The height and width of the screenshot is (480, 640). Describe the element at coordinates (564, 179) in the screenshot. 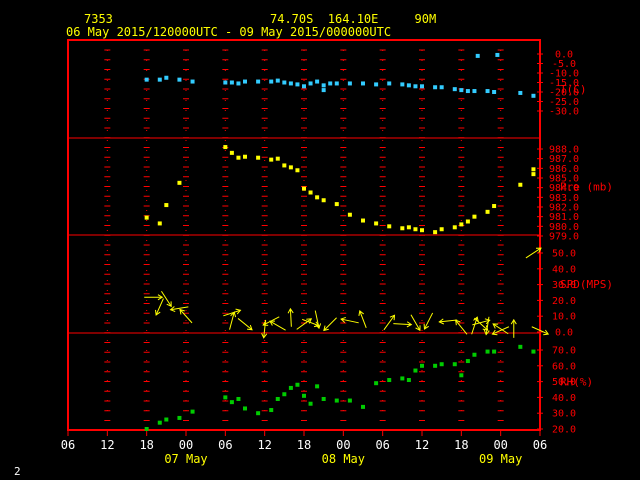

I see `y-tick-label: 985.0` at that location.